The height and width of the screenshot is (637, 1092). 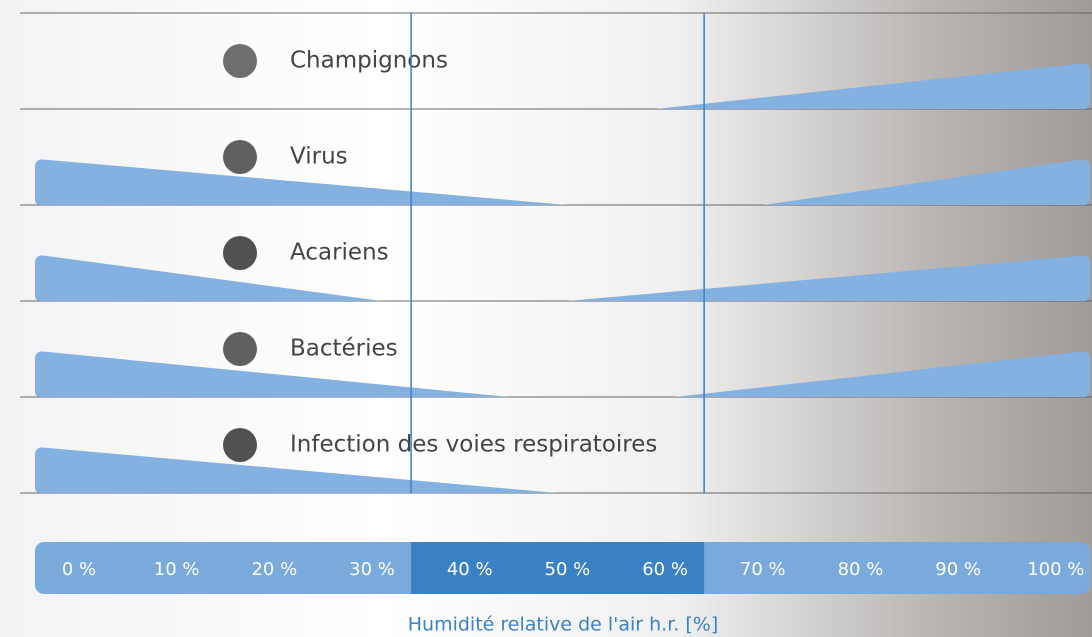 What do you see at coordinates (339, 253) in the screenshot?
I see `row-label: Acariens` at bounding box center [339, 253].